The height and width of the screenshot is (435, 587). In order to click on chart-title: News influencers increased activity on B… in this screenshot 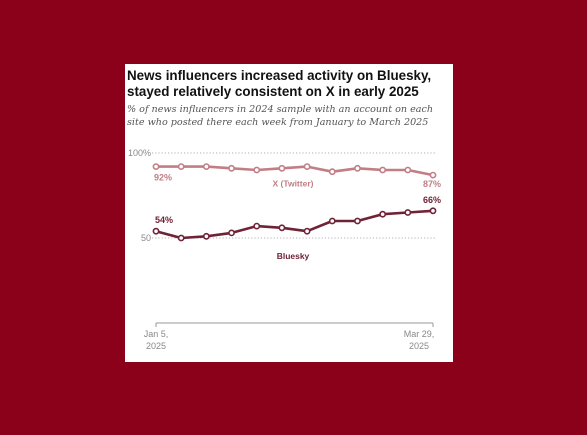, I will do `click(279, 83)`.